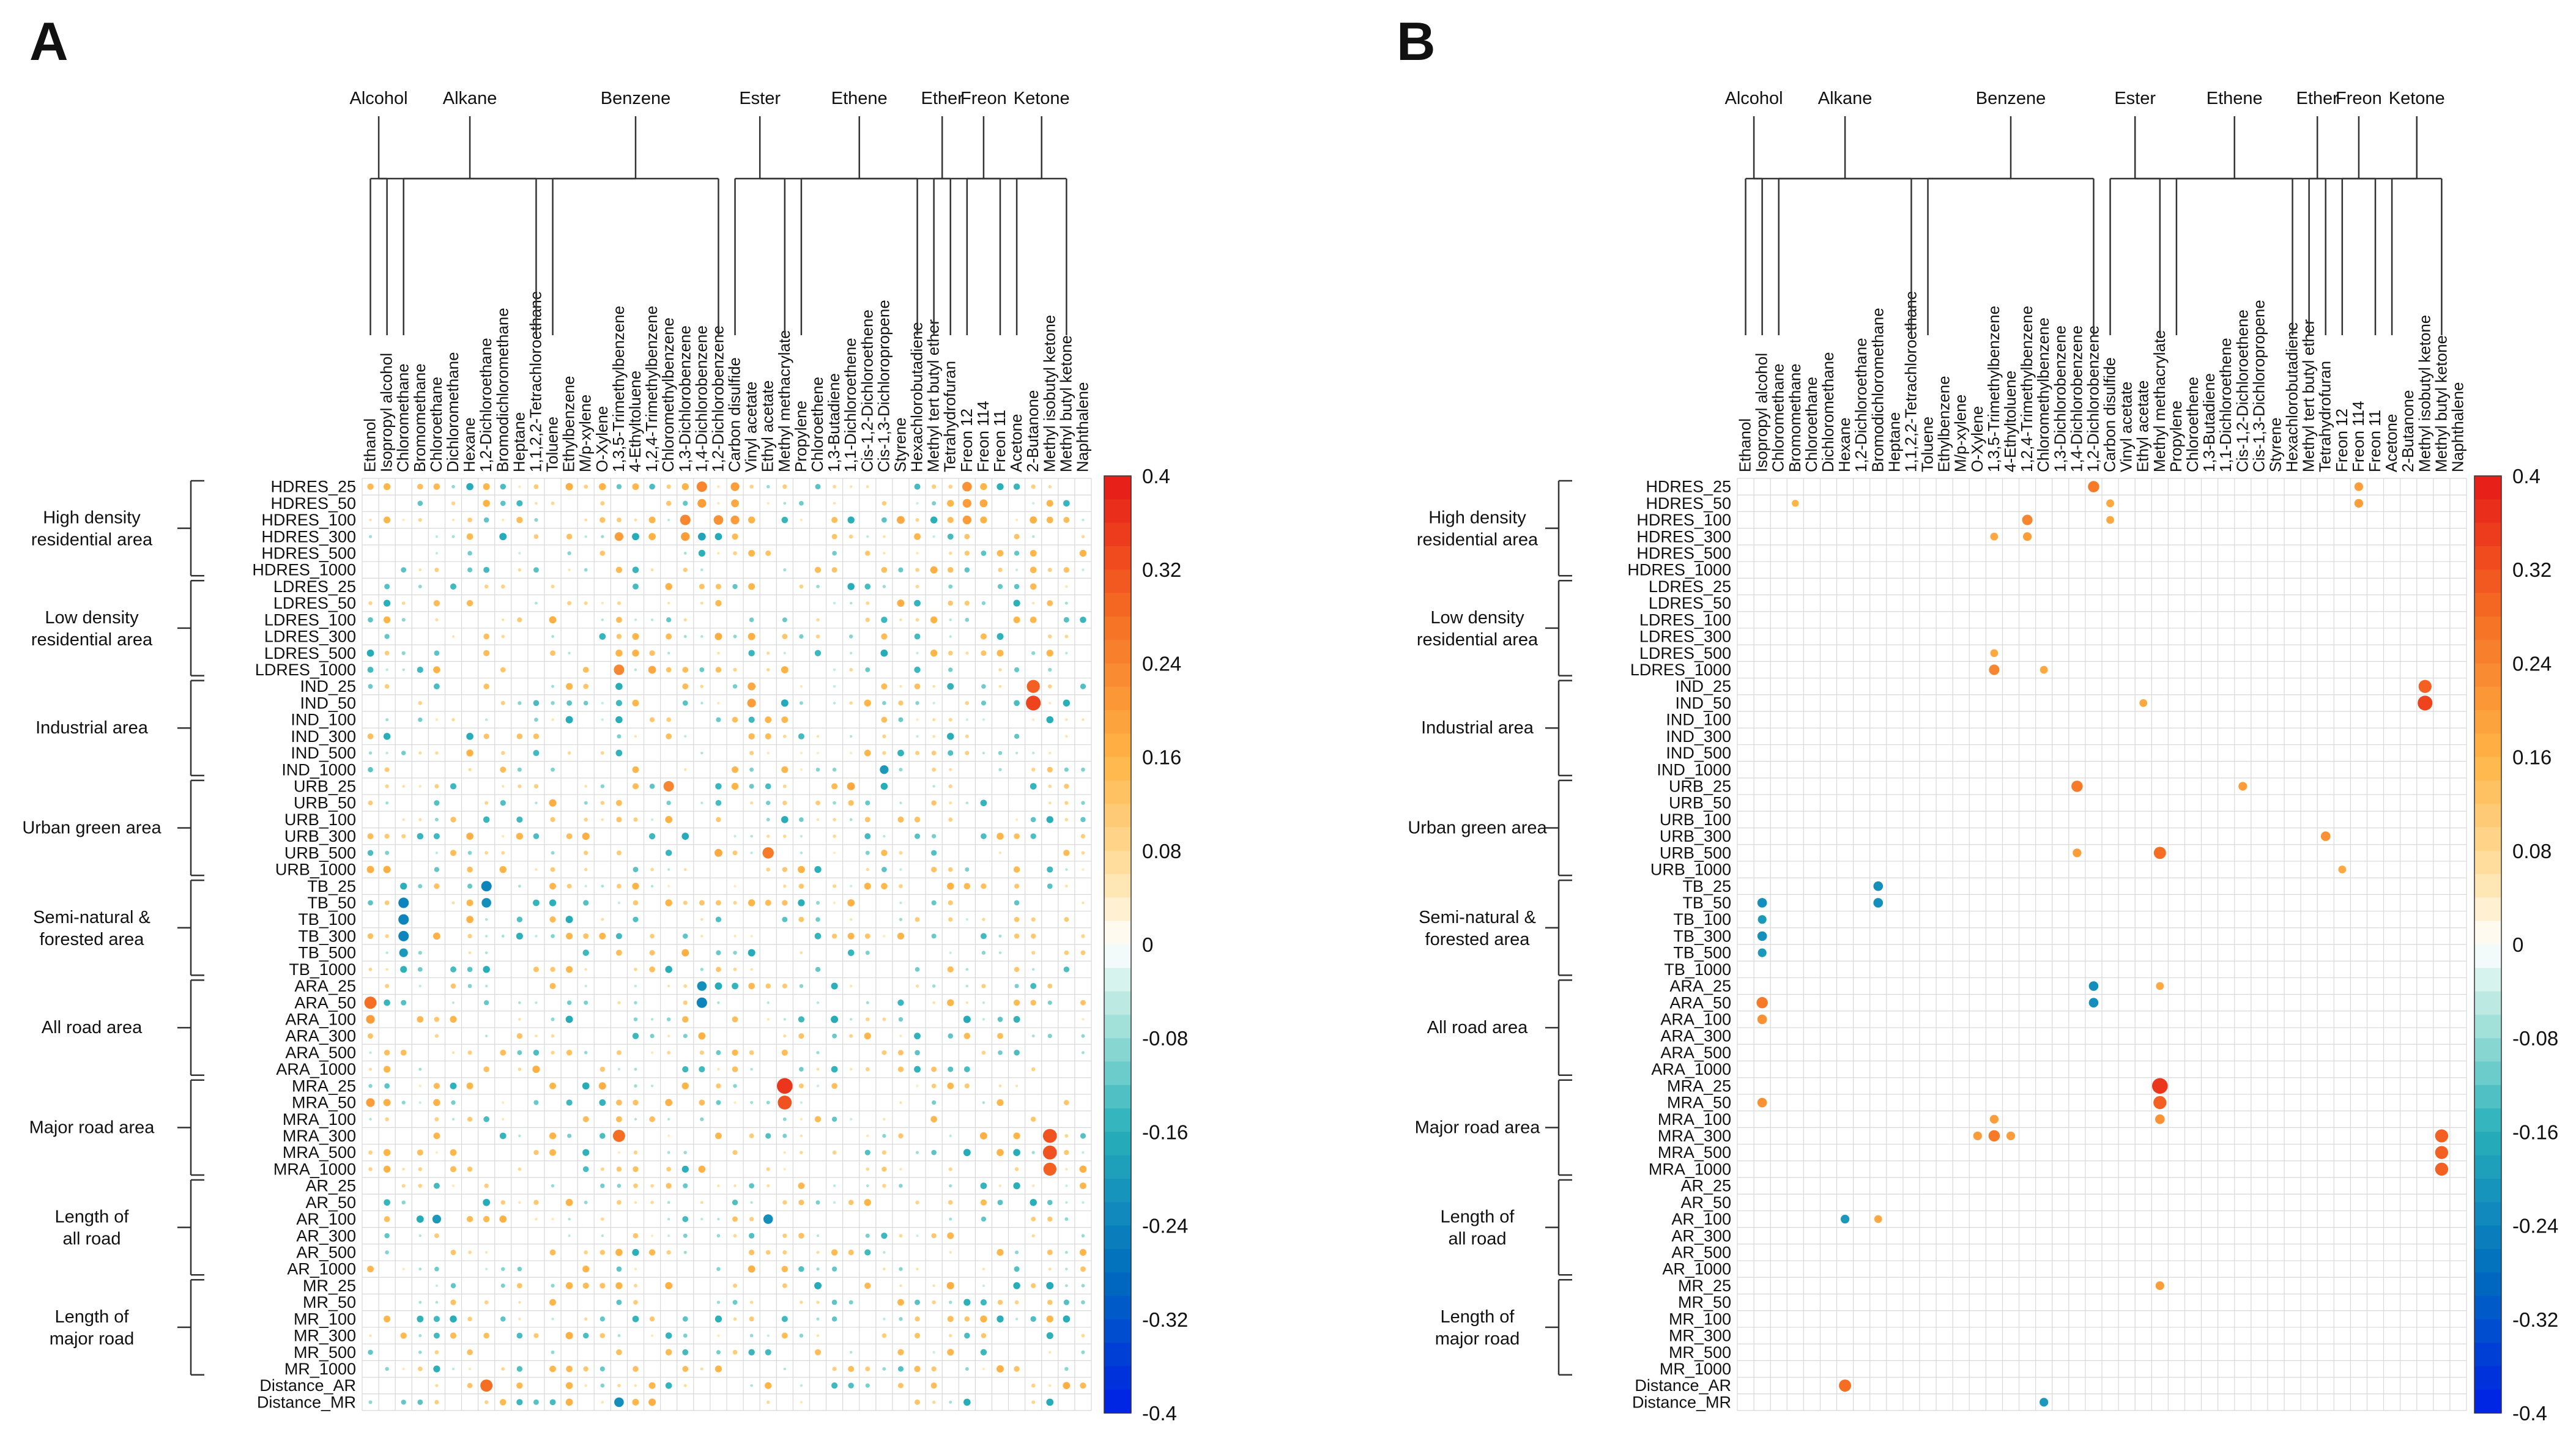 Image resolution: width=2576 pixels, height=1435 pixels. What do you see at coordinates (1477, 828) in the screenshot?
I see `row-group-label: Urban green area` at bounding box center [1477, 828].